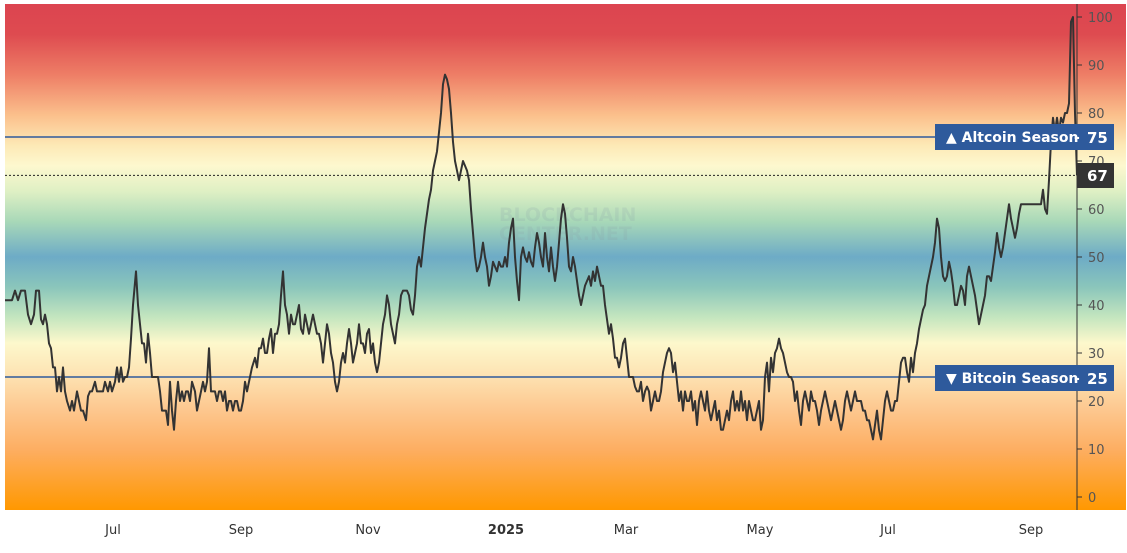 This screenshot has height=553, width=1127. Describe the element at coordinates (1100, 18) in the screenshot. I see `y-tick-label: 100` at that location.